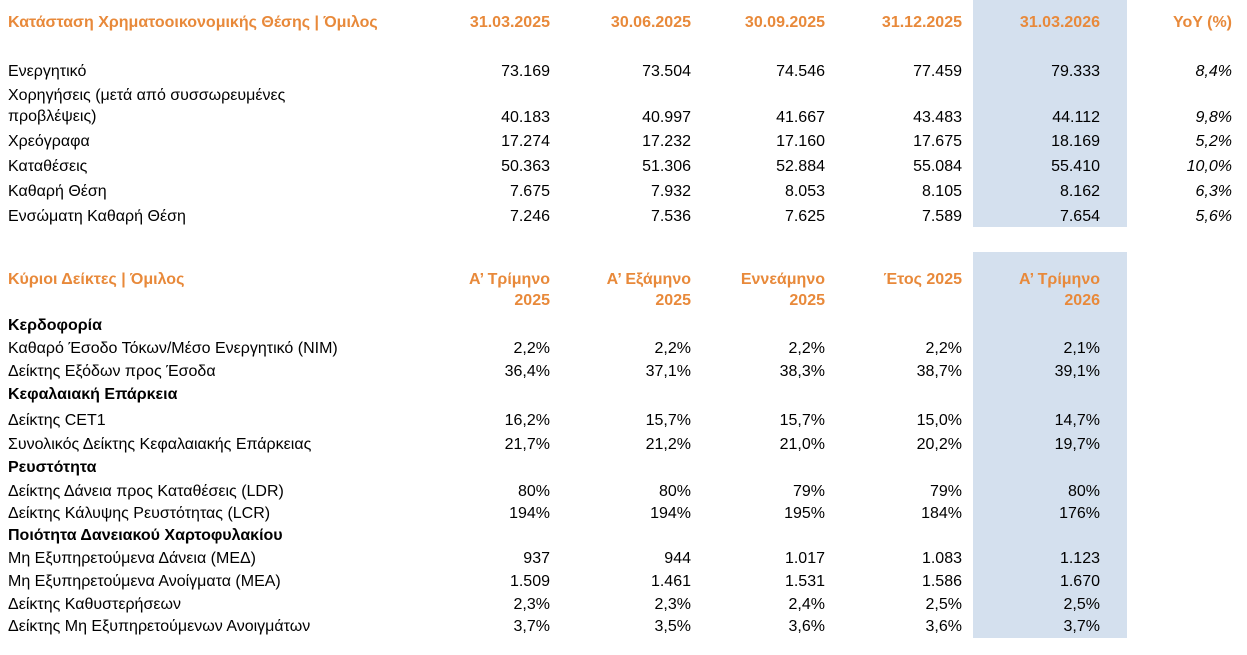  What do you see at coordinates (132, 558) in the screenshot?
I see `ratios-row-label: Μη Εξυπηρετούμενα Δάνεια (ΜΕΔ)` at bounding box center [132, 558].